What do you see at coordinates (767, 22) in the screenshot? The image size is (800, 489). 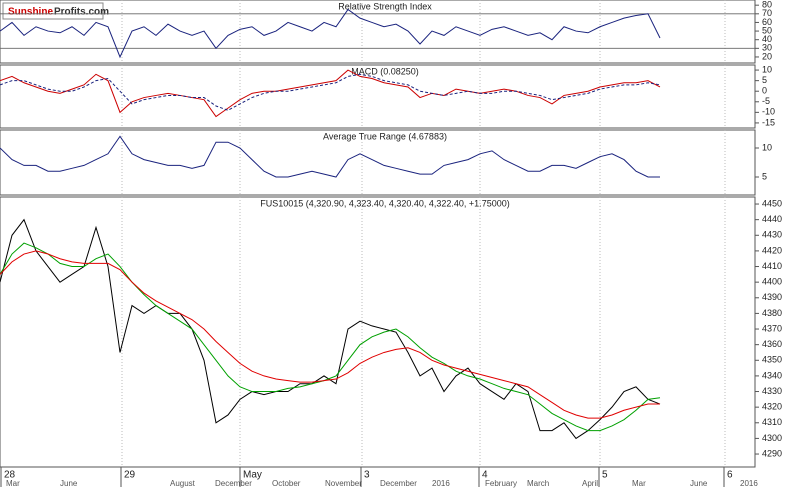 I see `y-tick-label: 60` at bounding box center [767, 22].